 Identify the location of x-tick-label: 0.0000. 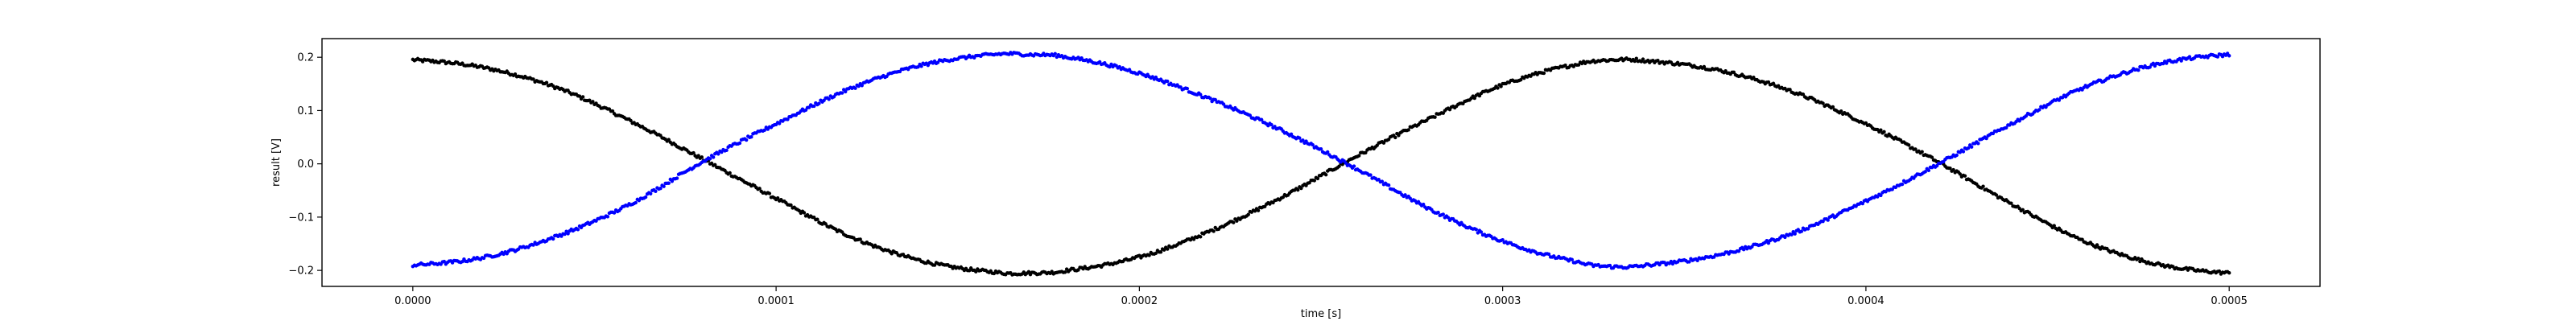
(412, 301).